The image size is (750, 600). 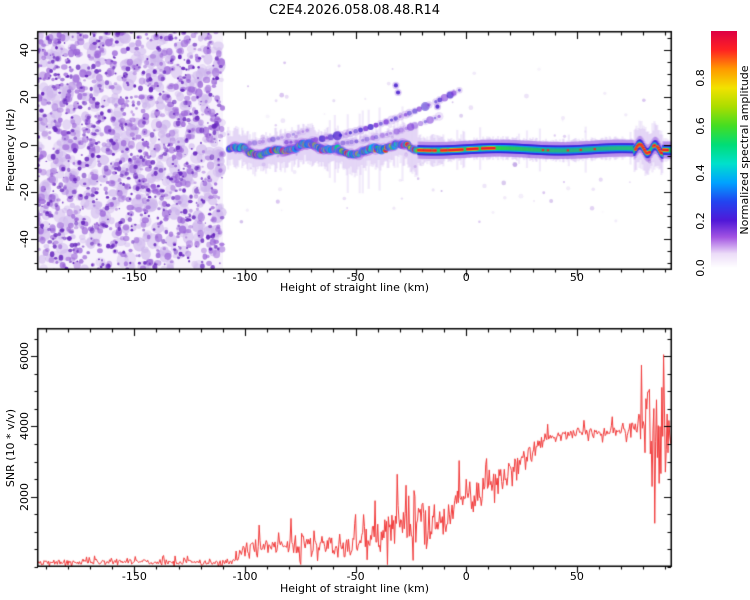 I want to click on y-tick-label: 6000, so click(x=24, y=356).